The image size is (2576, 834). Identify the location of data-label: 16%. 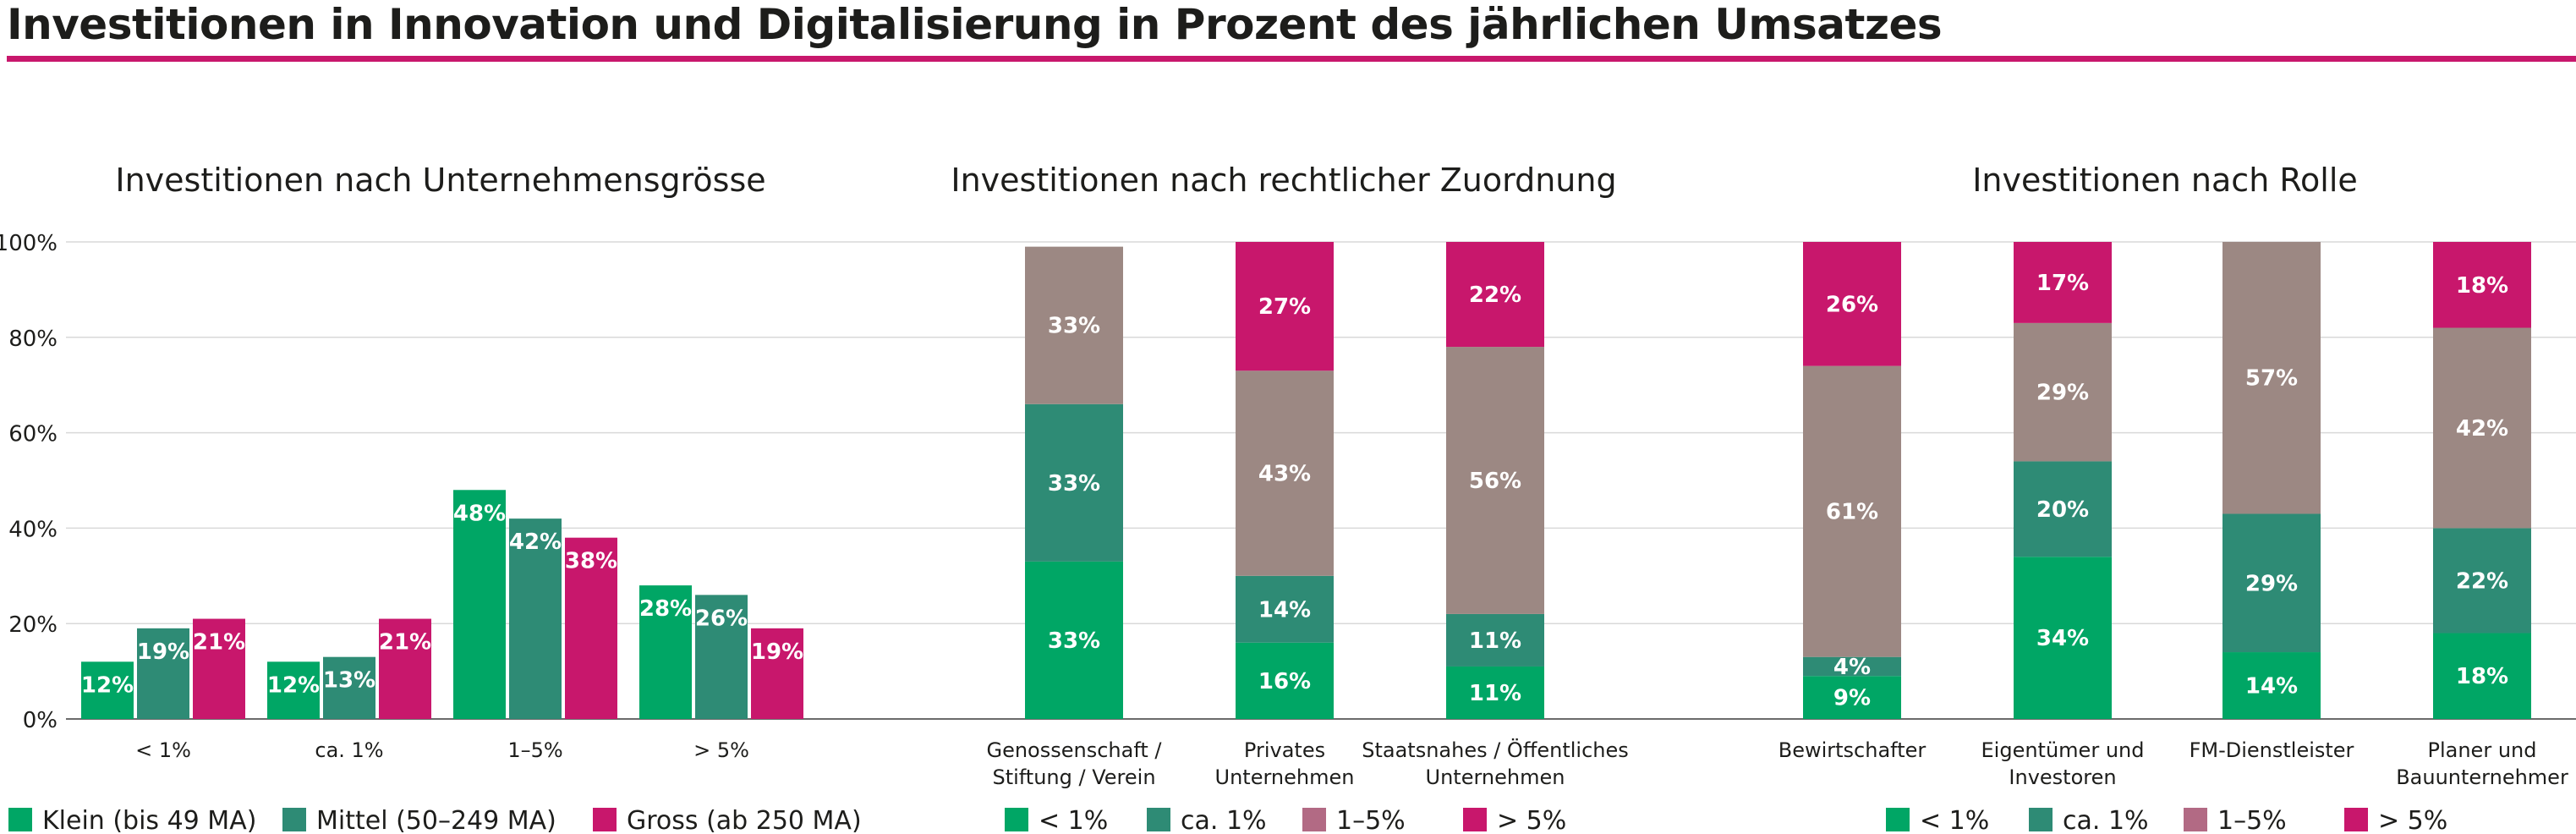
(1284, 681).